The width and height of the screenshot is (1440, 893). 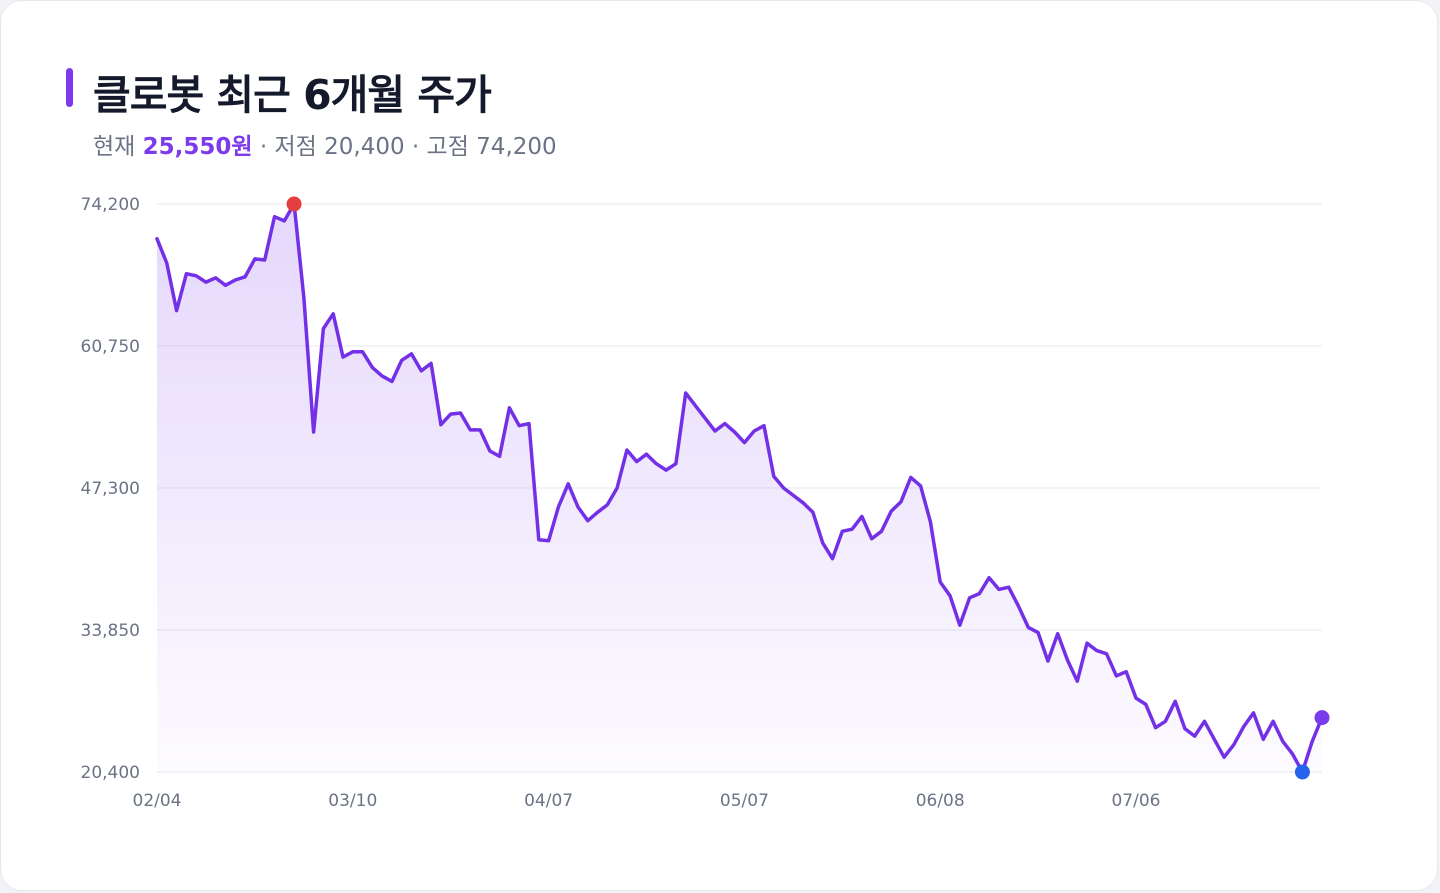 I want to click on price-summary: 현재 25,550원 · 저점 20,400 · 고점 74,200, so click(x=325, y=144).